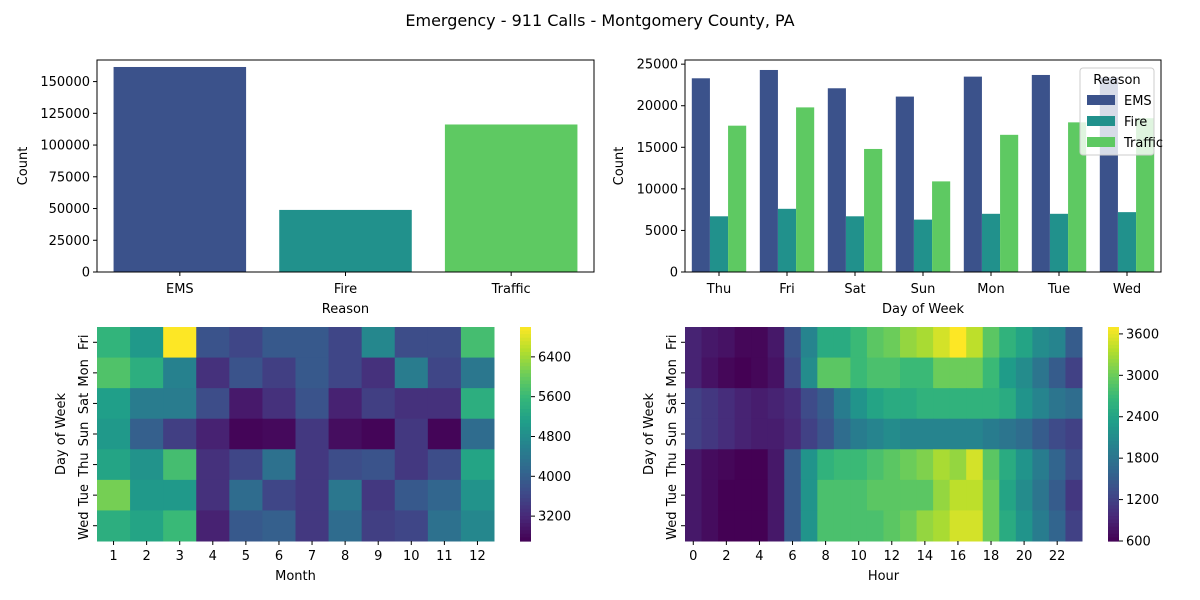 This screenshot has height=600, width=1200. Describe the element at coordinates (444, 556) in the screenshot. I see `x-tick-label: 11` at that location.